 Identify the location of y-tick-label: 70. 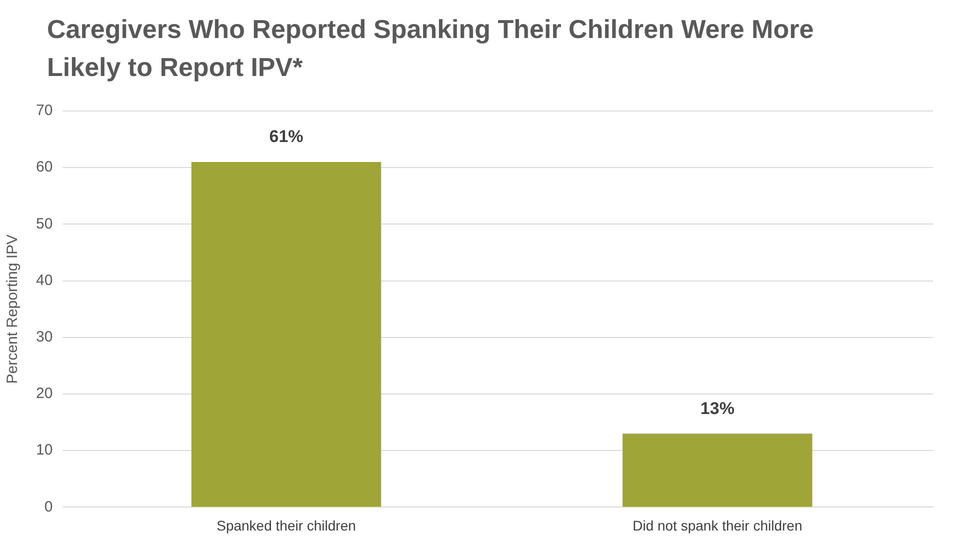
(44, 111).